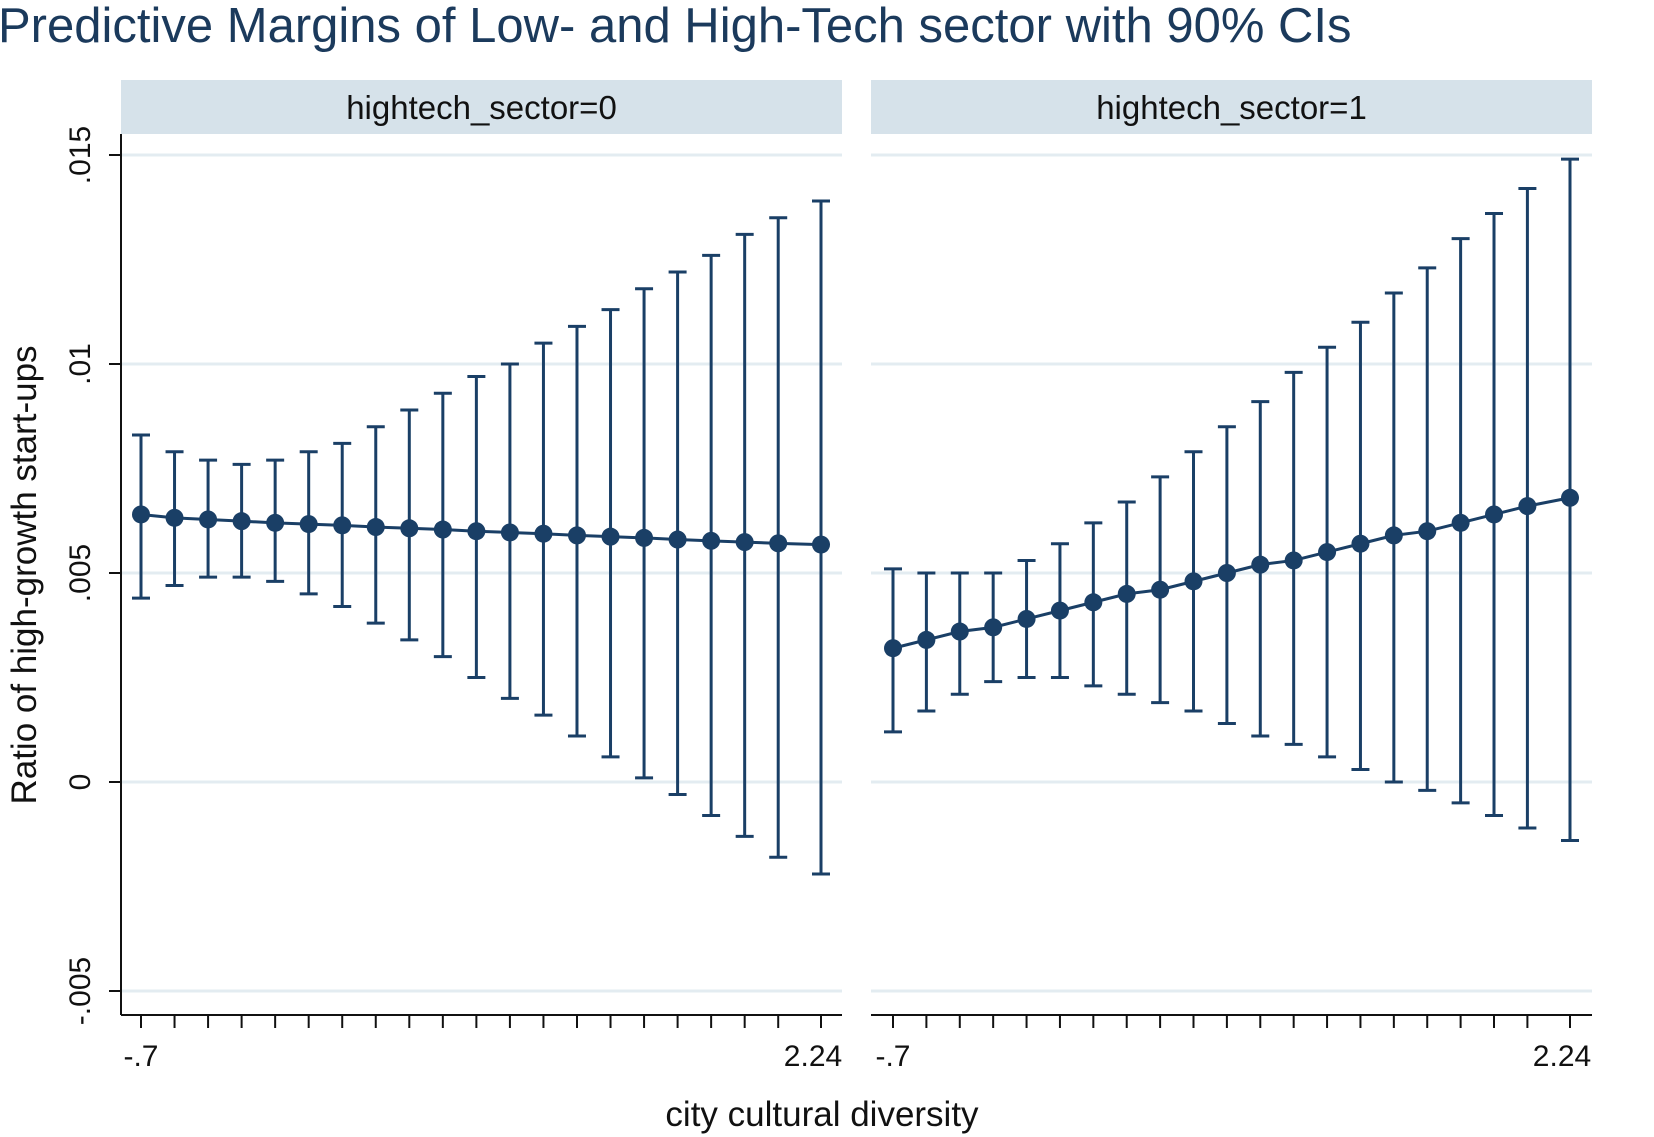  What do you see at coordinates (80, 782) in the screenshot?
I see `y-tick-label: 0` at bounding box center [80, 782].